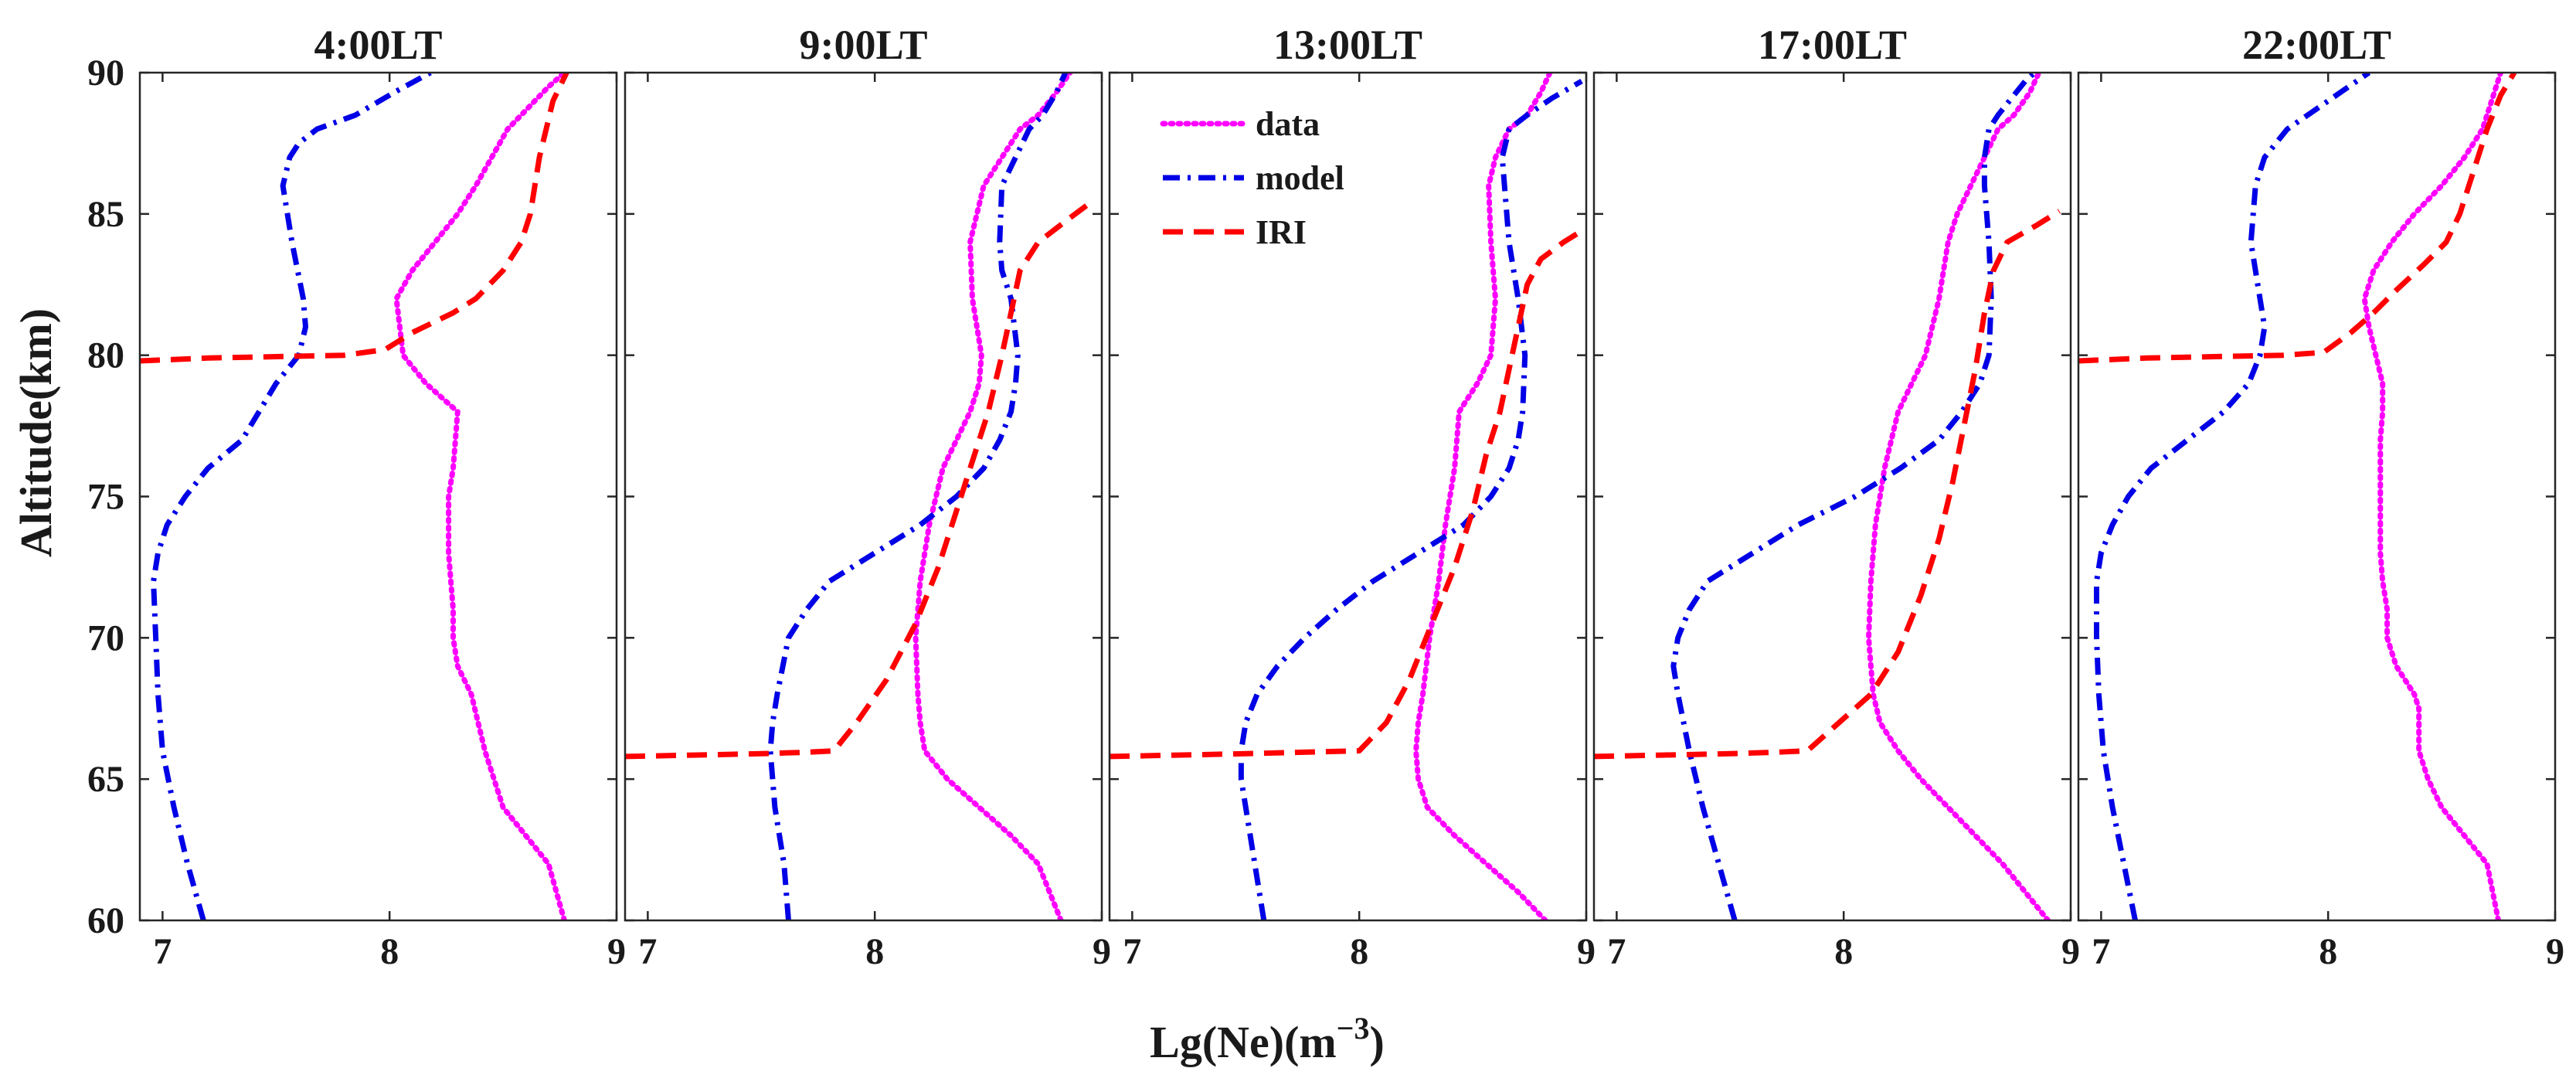 The width and height of the screenshot is (2576, 1085). Describe the element at coordinates (1353, 1028) in the screenshot. I see `x-axis-label-exponent: −3` at that location.